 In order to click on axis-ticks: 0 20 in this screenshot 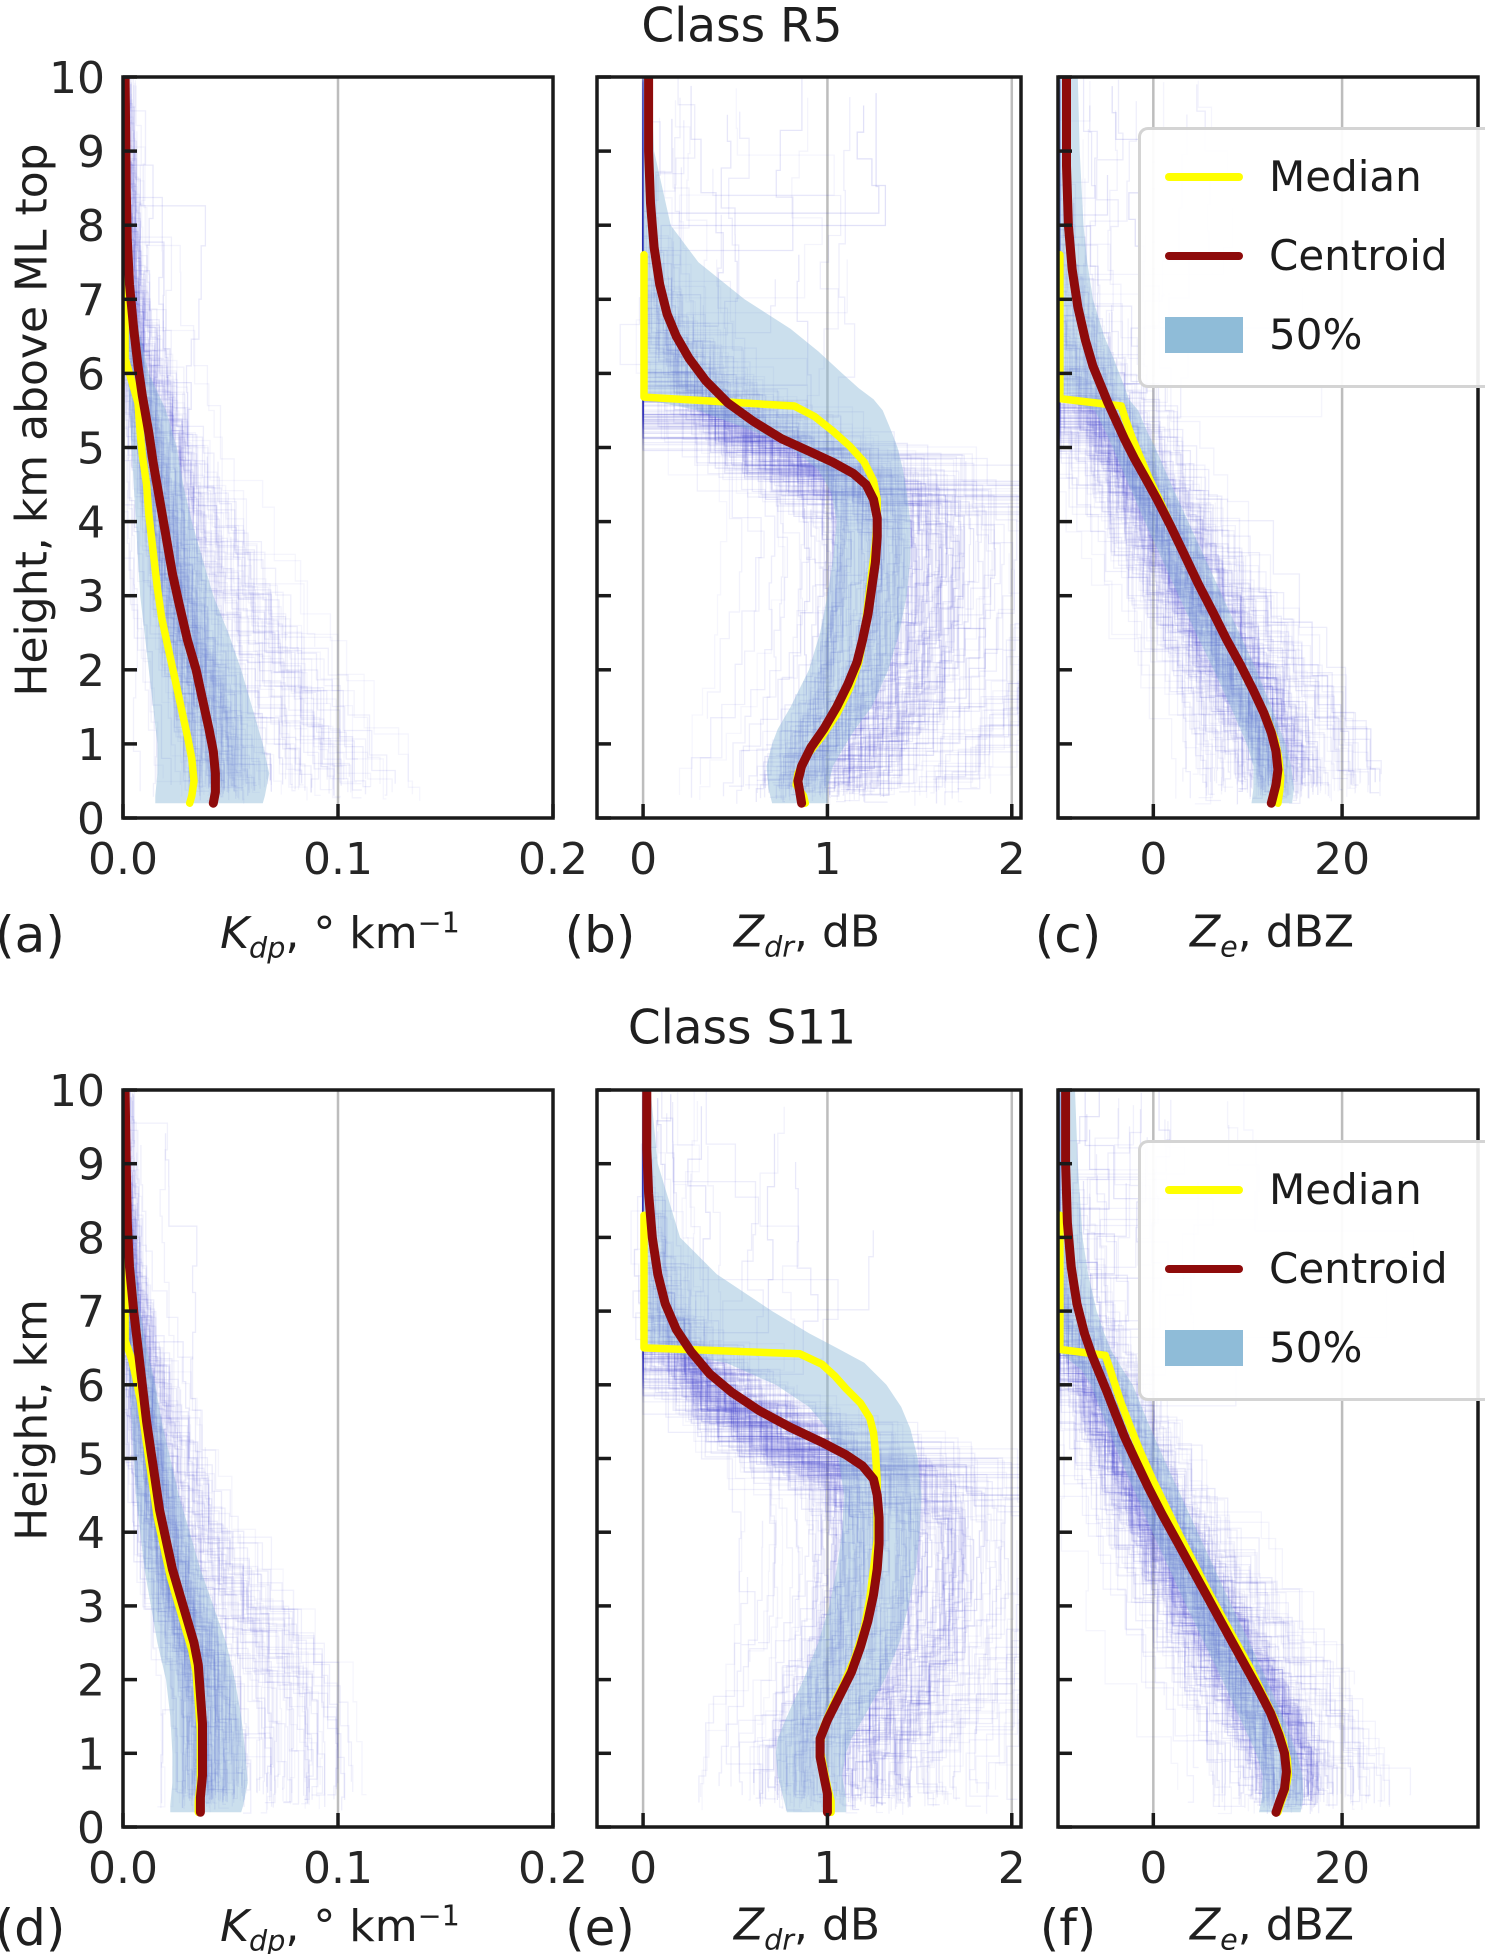, I will do `click(1214, 480)`.